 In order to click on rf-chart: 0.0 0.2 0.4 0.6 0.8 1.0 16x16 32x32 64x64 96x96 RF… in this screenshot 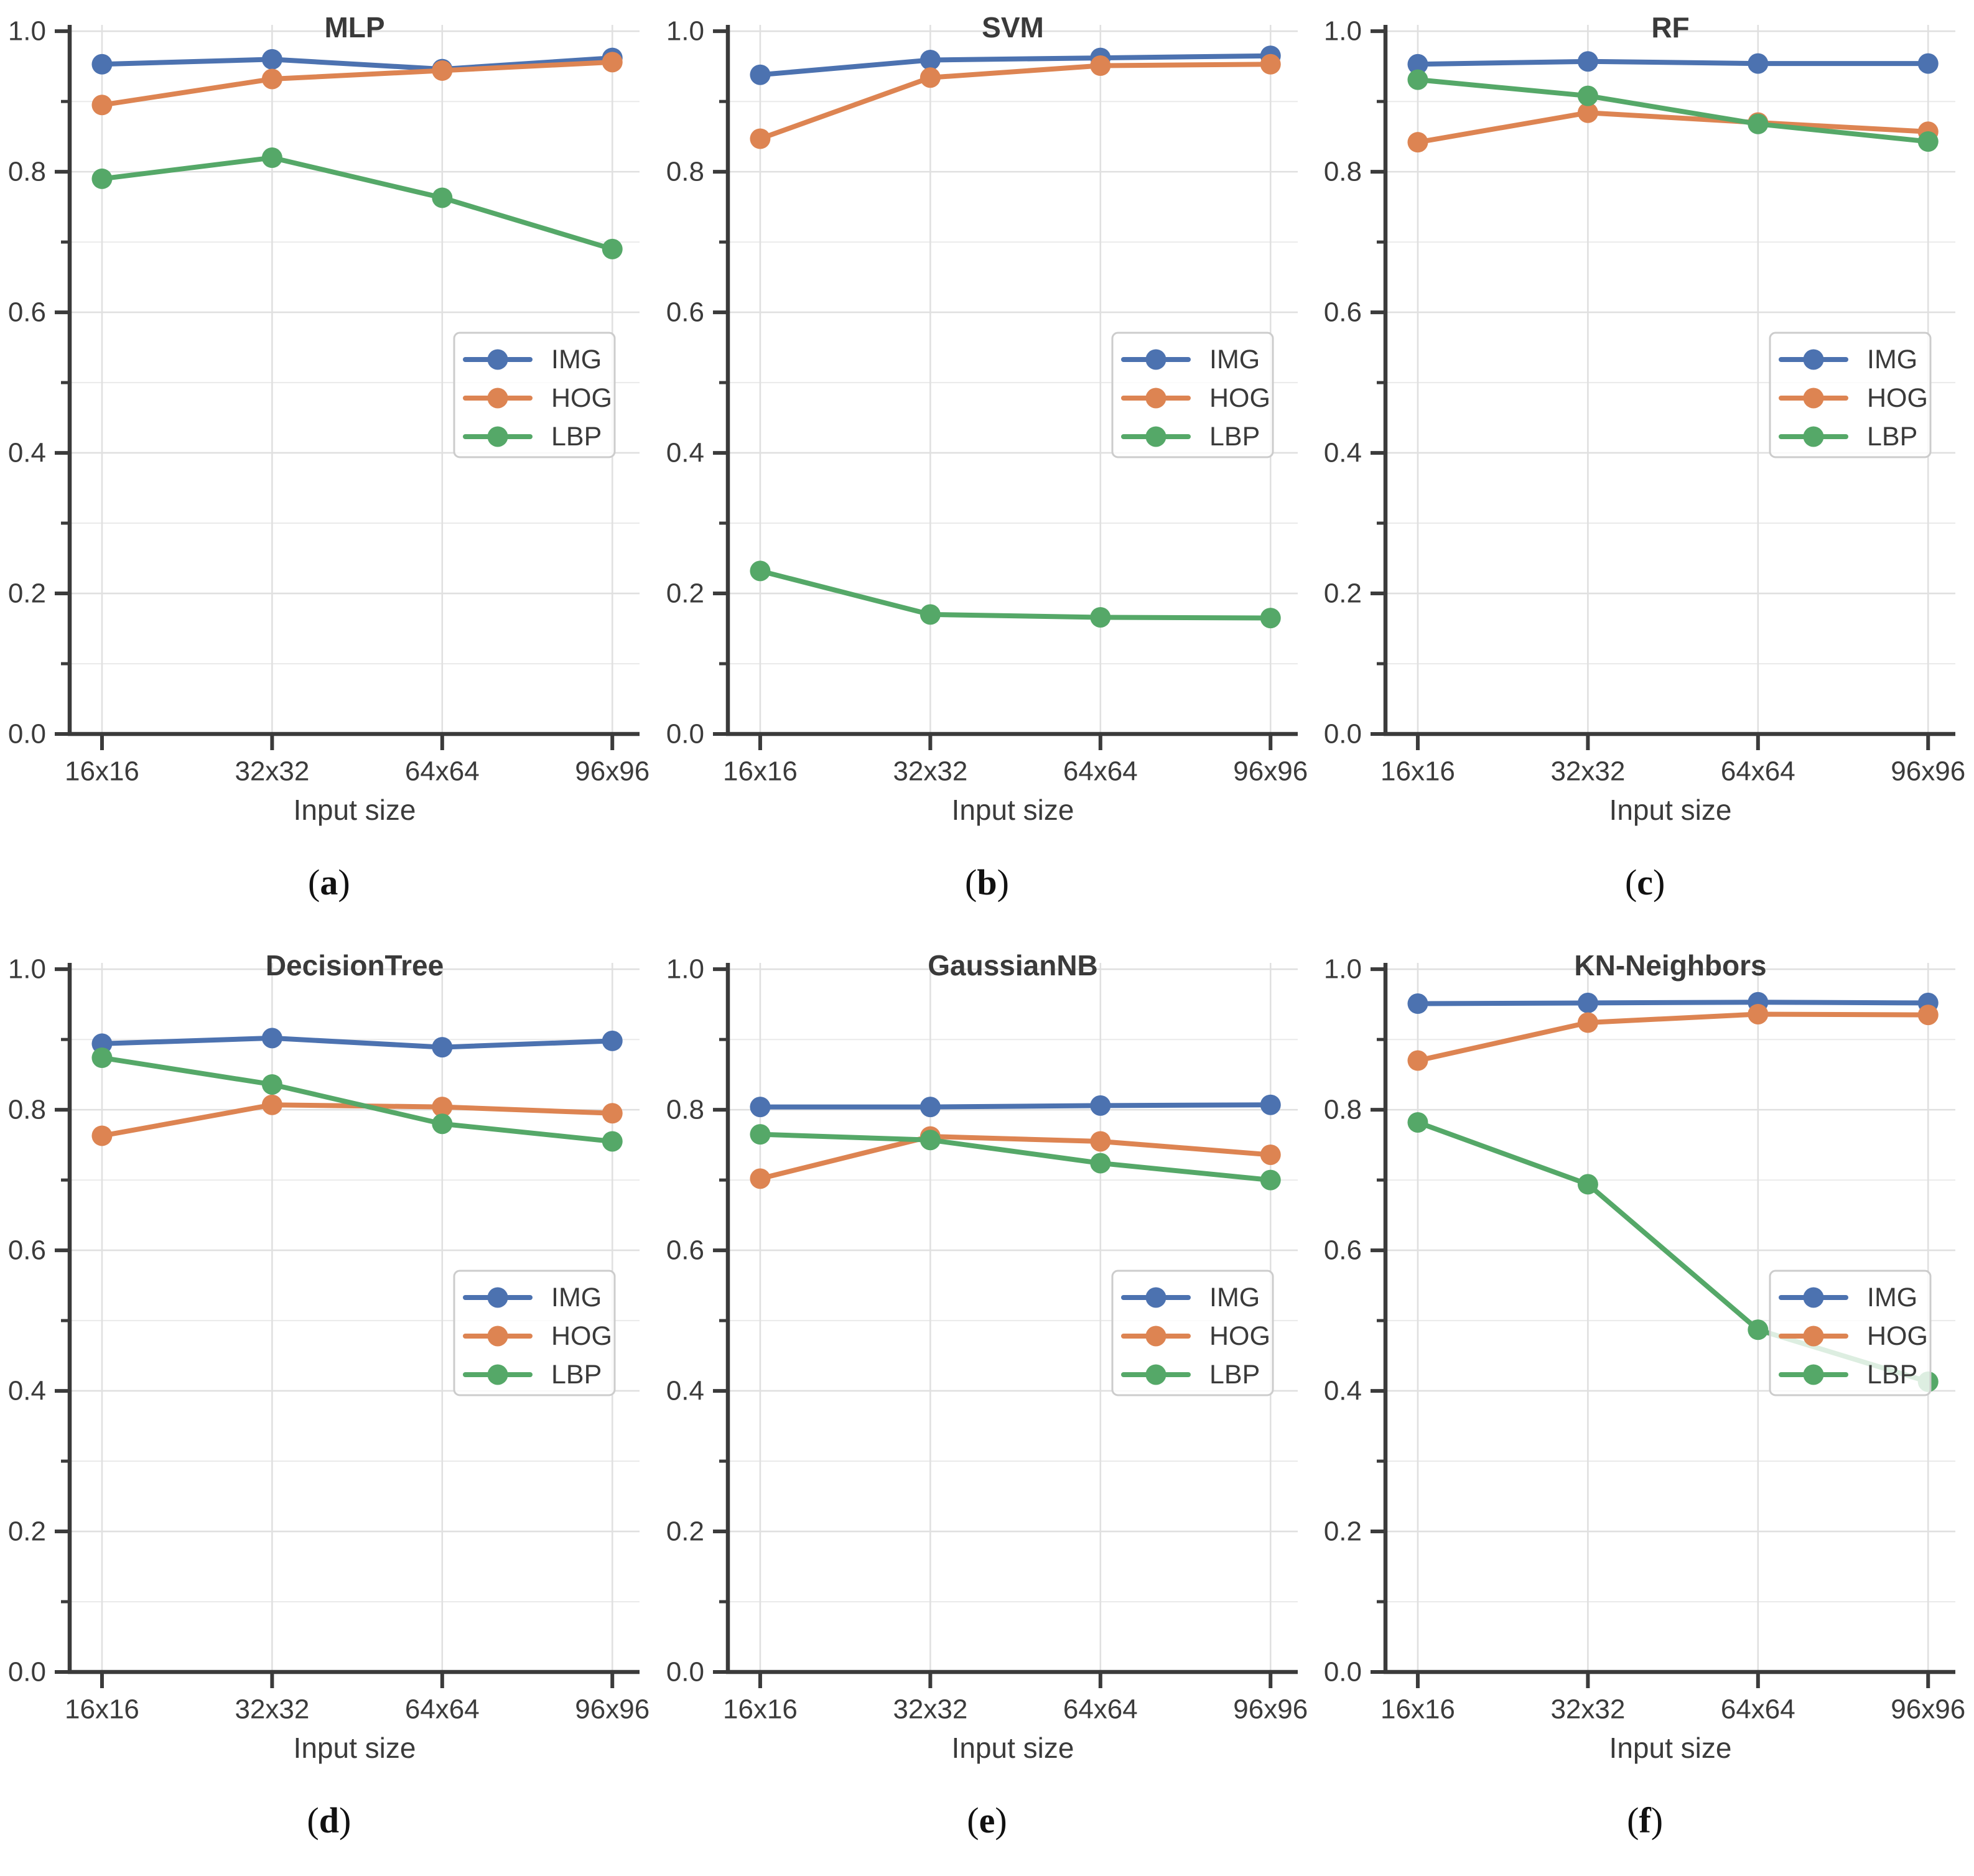, I will do `click(1644, 418)`.